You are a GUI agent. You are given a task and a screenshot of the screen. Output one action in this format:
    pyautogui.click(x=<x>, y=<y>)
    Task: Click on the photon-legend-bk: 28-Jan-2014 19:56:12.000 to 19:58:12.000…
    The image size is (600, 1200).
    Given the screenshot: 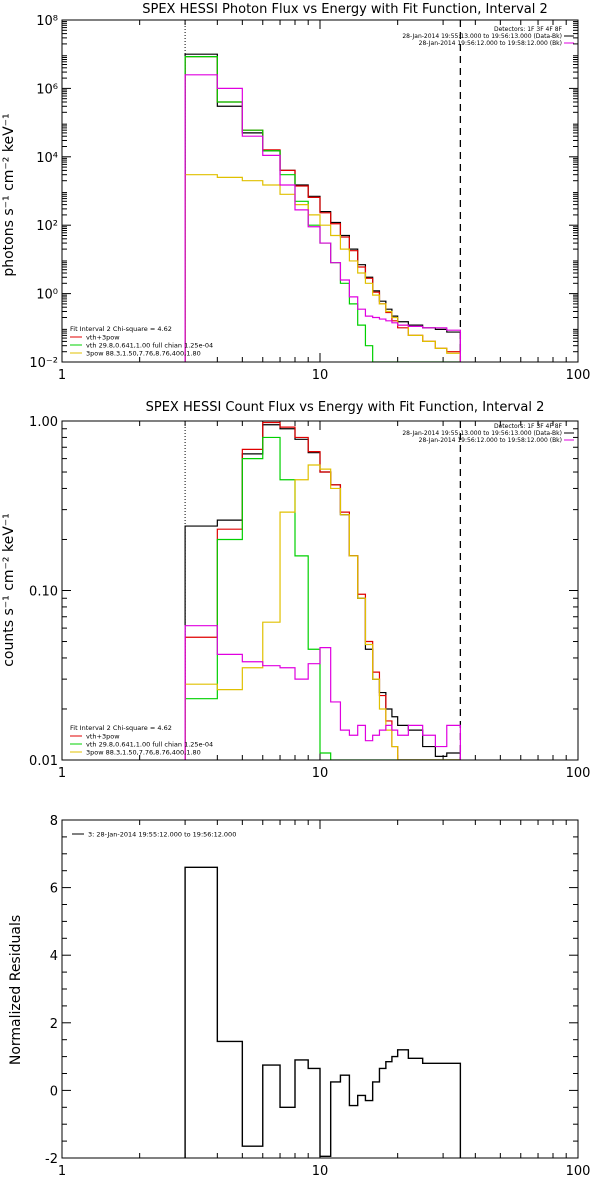 What is the action you would take?
    pyautogui.click(x=490, y=43)
    